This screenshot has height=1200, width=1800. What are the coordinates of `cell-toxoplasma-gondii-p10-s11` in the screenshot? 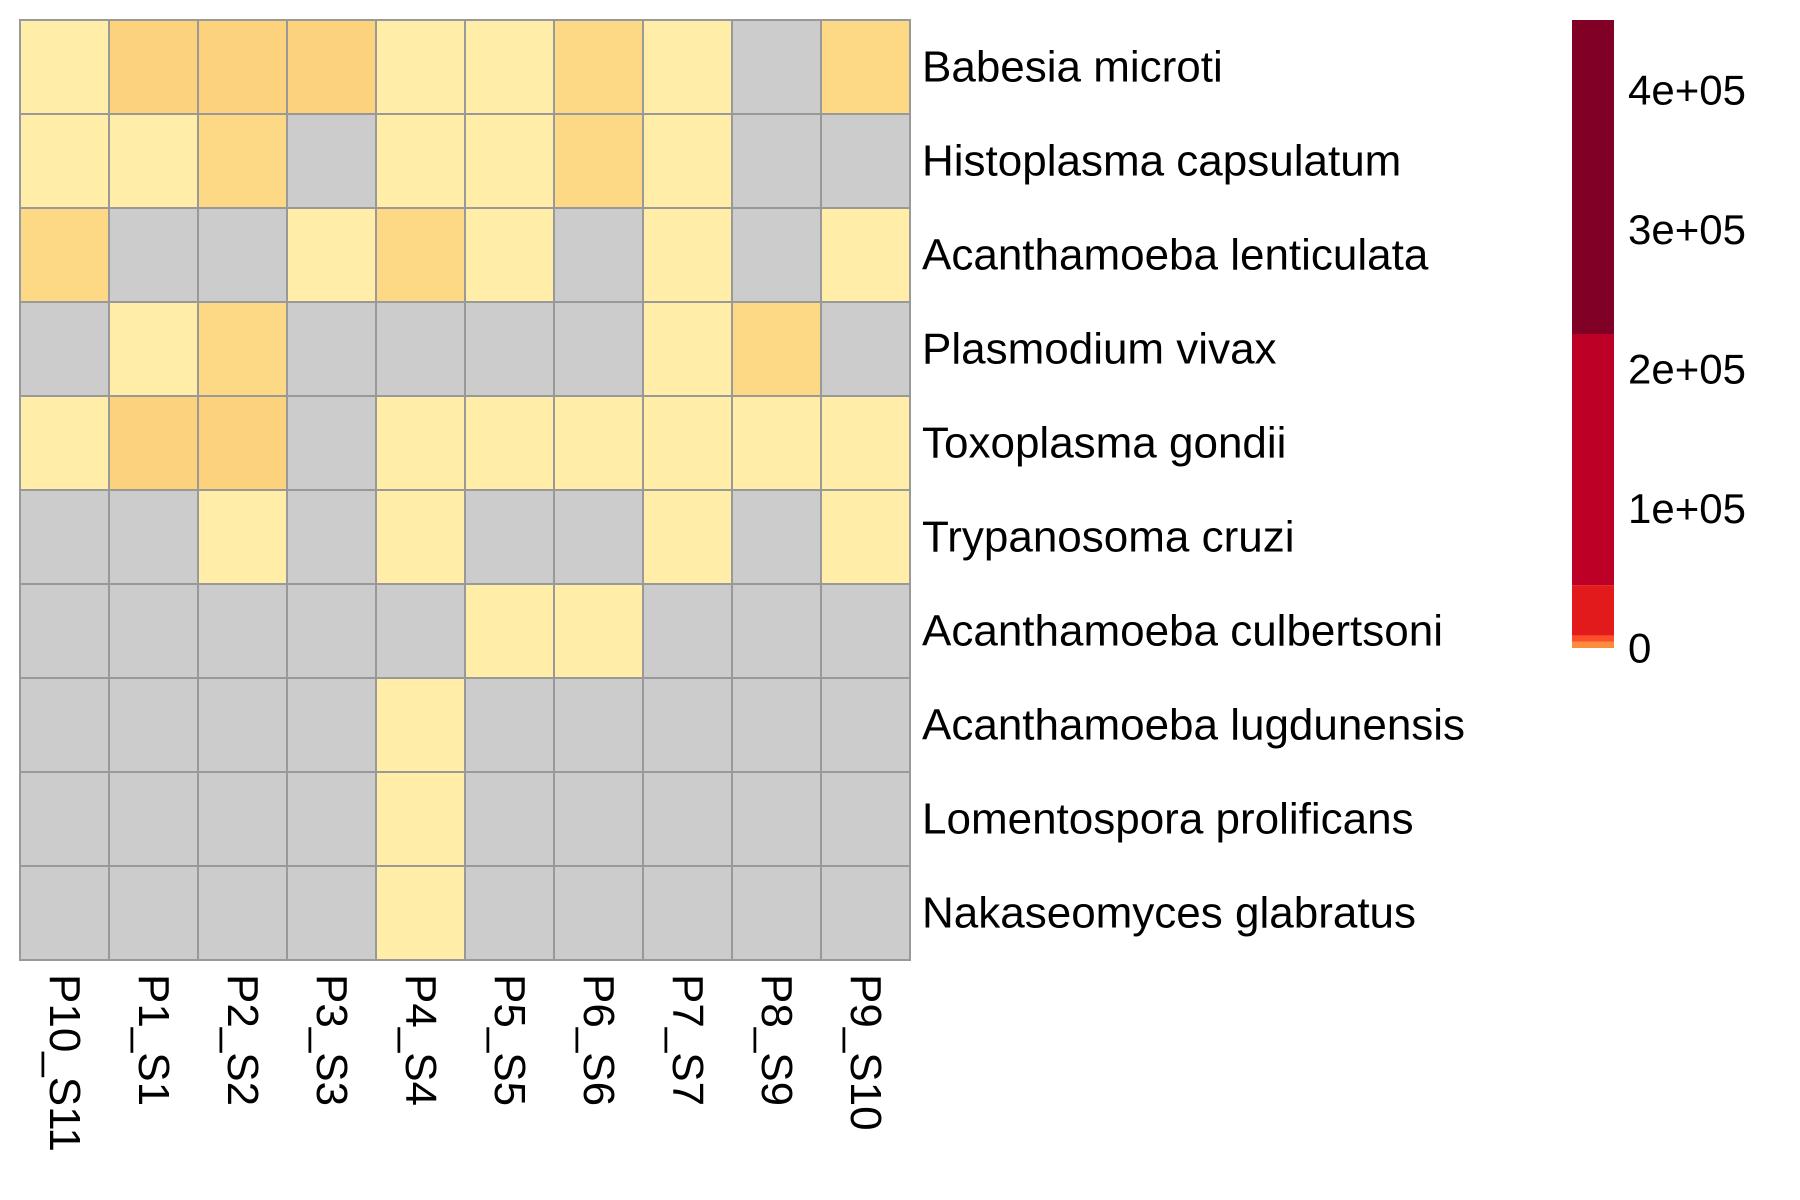 It's located at (64, 443).